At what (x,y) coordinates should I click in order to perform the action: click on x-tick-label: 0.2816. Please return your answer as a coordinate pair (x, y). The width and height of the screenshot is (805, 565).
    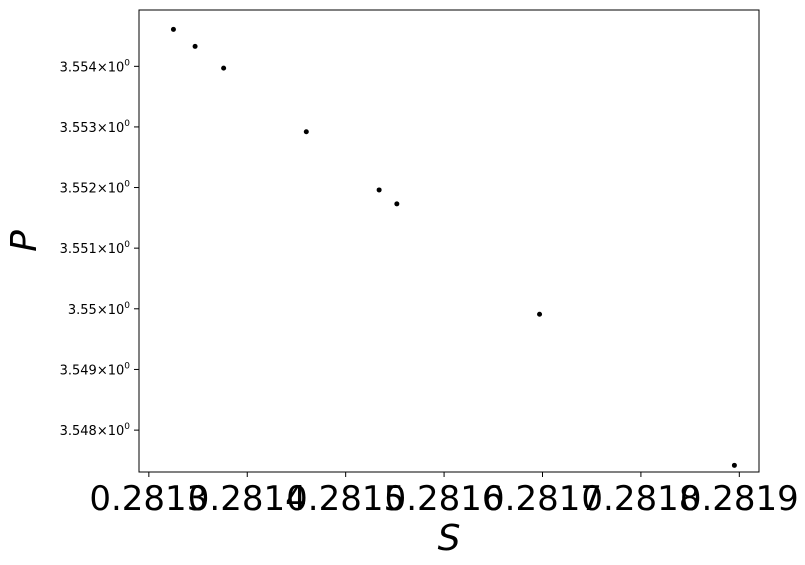
    Looking at the image, I should click on (444, 499).